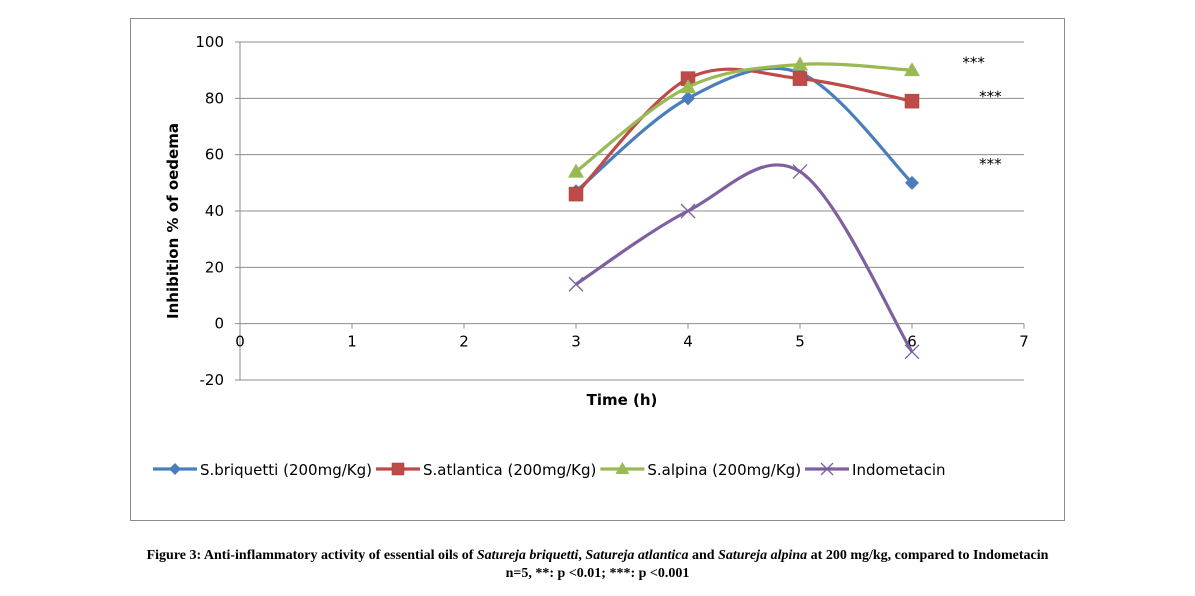 Image resolution: width=1195 pixels, height=596 pixels. Describe the element at coordinates (214, 211) in the screenshot. I see `y-tick-label: 40` at that location.